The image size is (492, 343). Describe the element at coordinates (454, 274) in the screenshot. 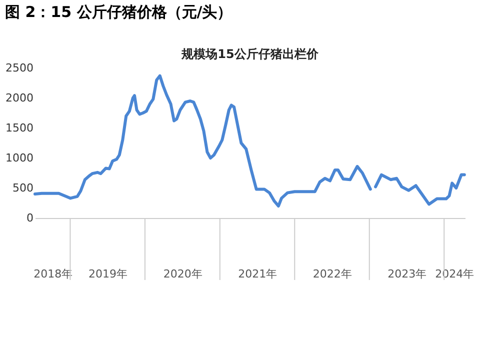

I see `x-tick-label: 2024年` at that location.